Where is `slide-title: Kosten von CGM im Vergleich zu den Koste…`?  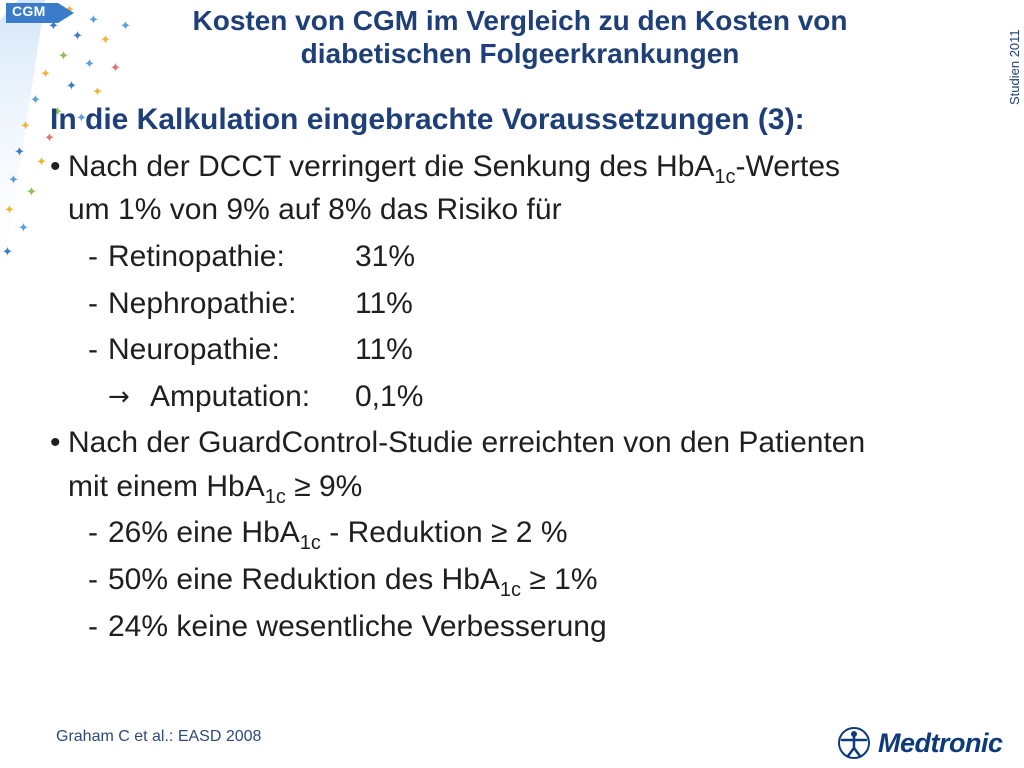
slide-title: Kosten von CGM im Vergleich zu den Koste… is located at coordinates (520, 37).